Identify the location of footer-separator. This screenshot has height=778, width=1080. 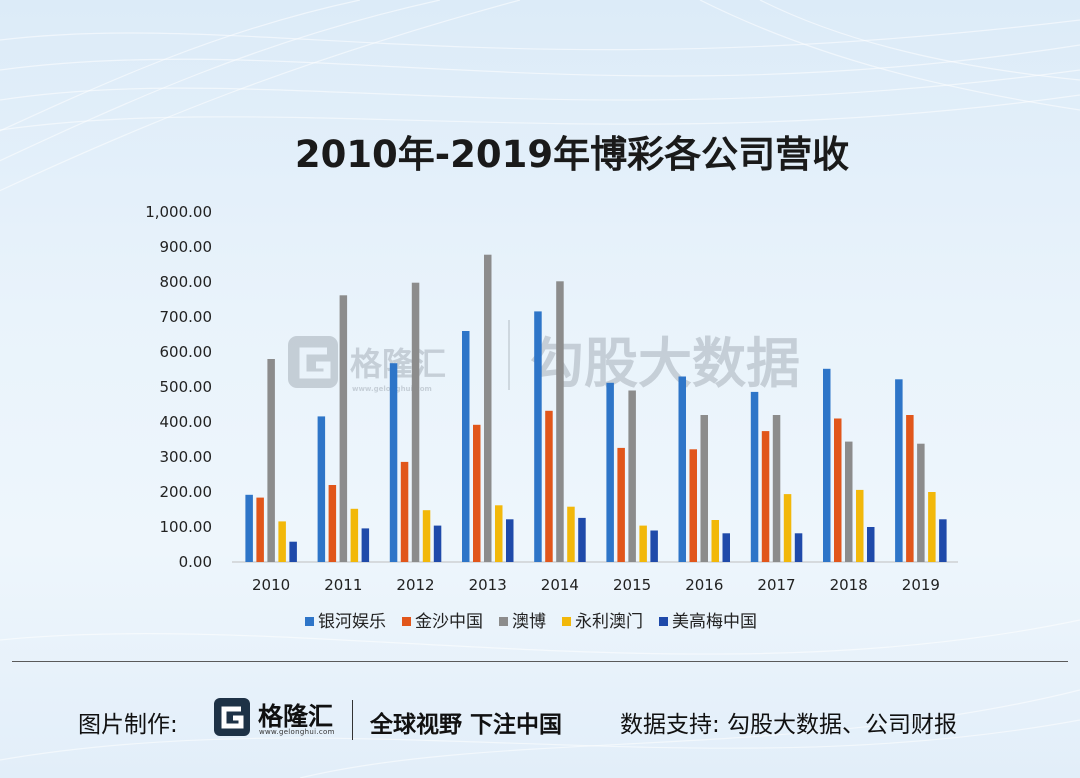
(352, 720).